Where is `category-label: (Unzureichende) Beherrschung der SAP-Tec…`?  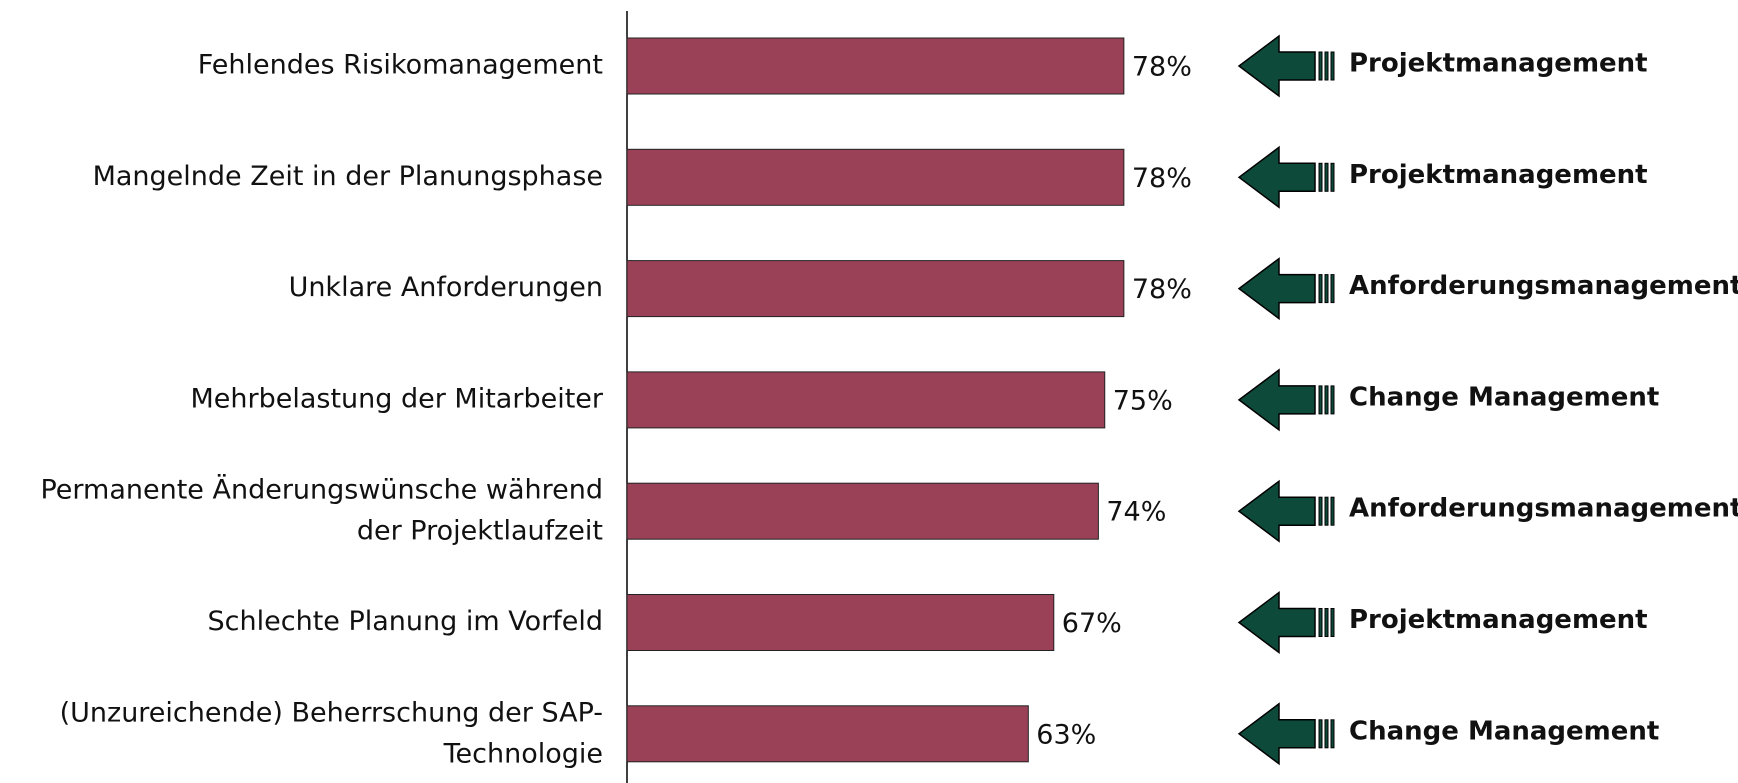 category-label: (Unzureichende) Beherrschung der SAP-Tec… is located at coordinates (331, 733).